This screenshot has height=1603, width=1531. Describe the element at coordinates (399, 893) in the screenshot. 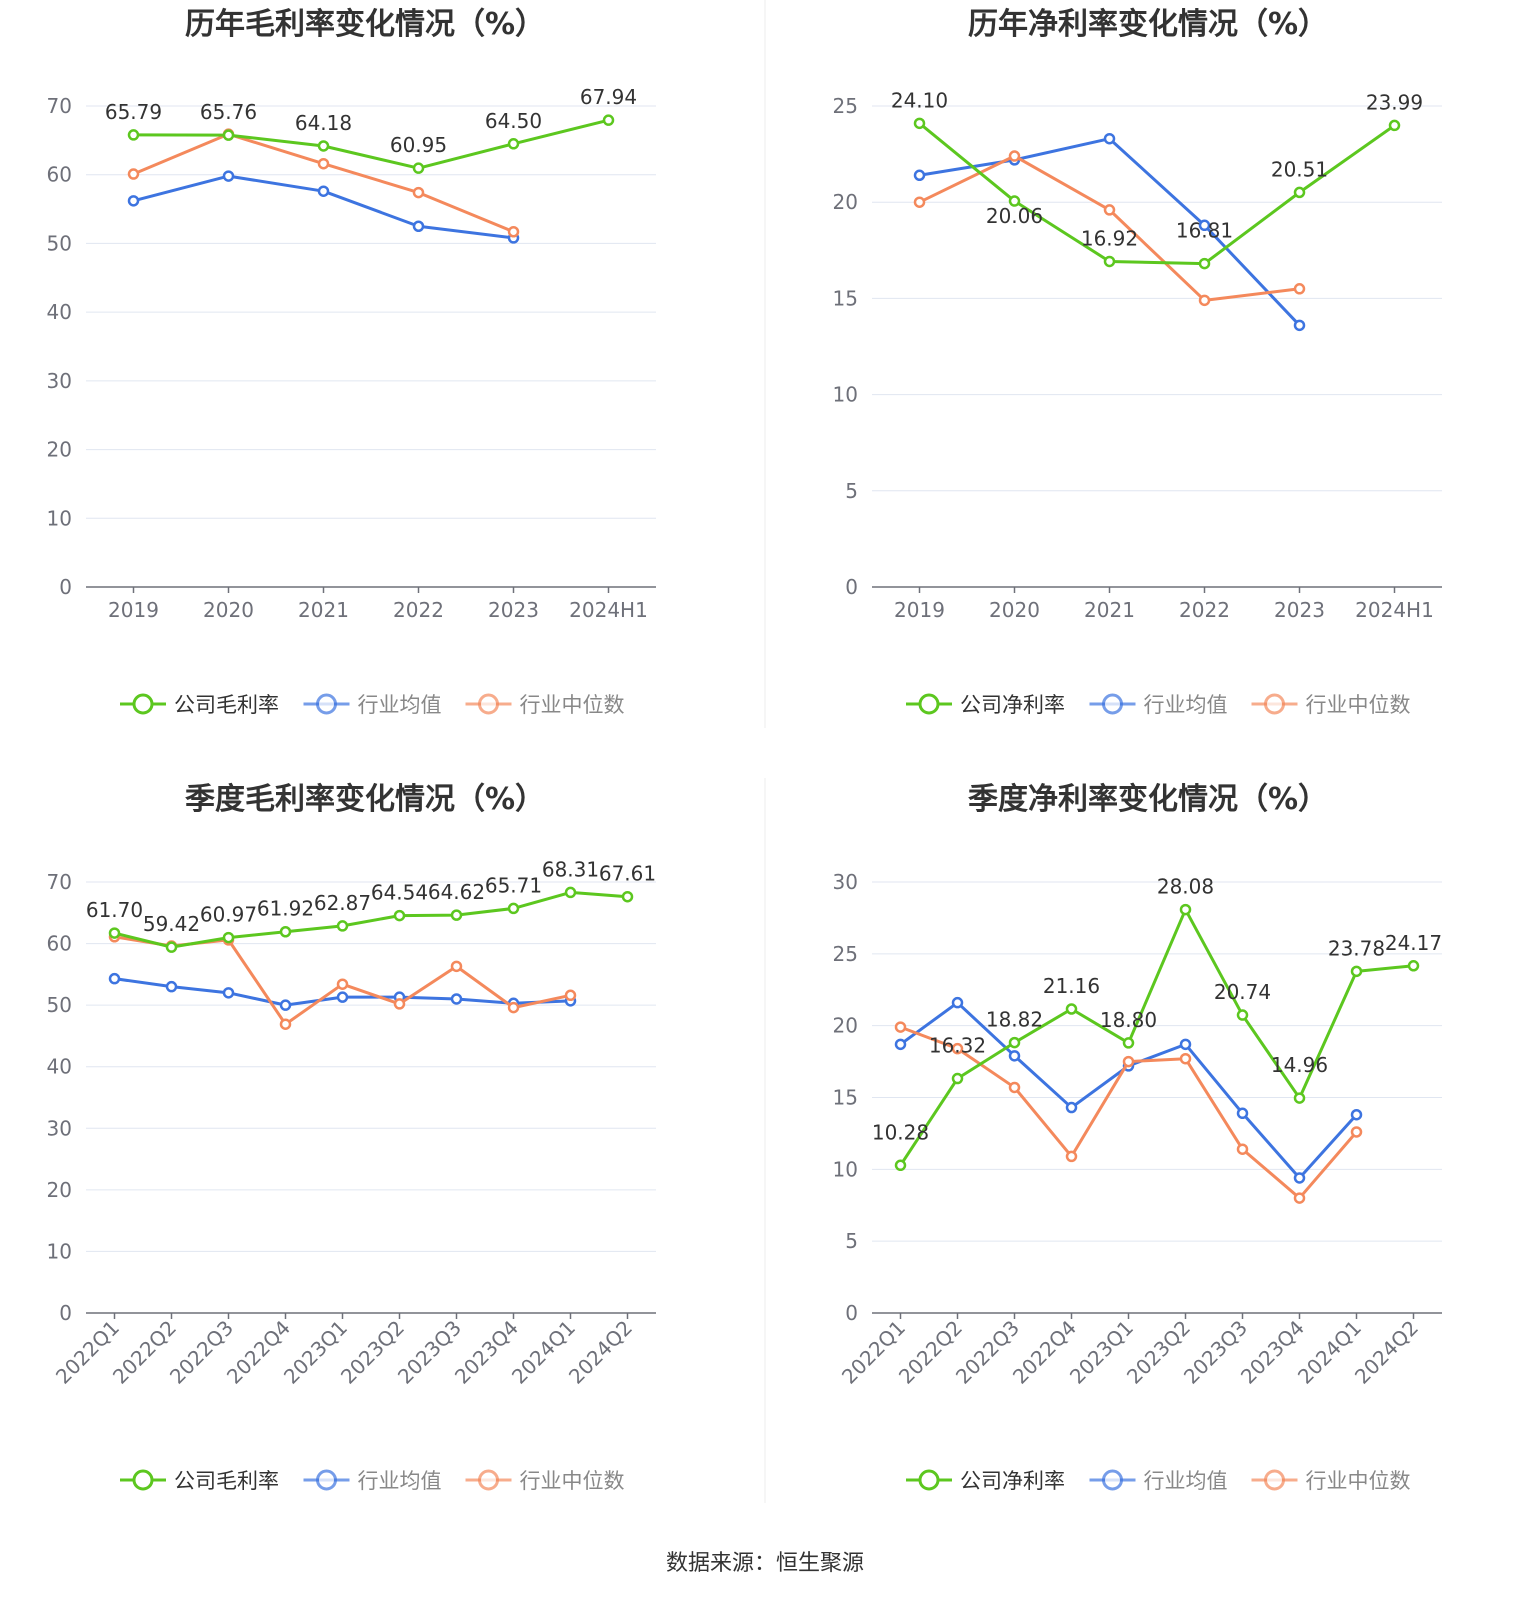

I see `quarterly-gross-data-label: 64.54` at that location.